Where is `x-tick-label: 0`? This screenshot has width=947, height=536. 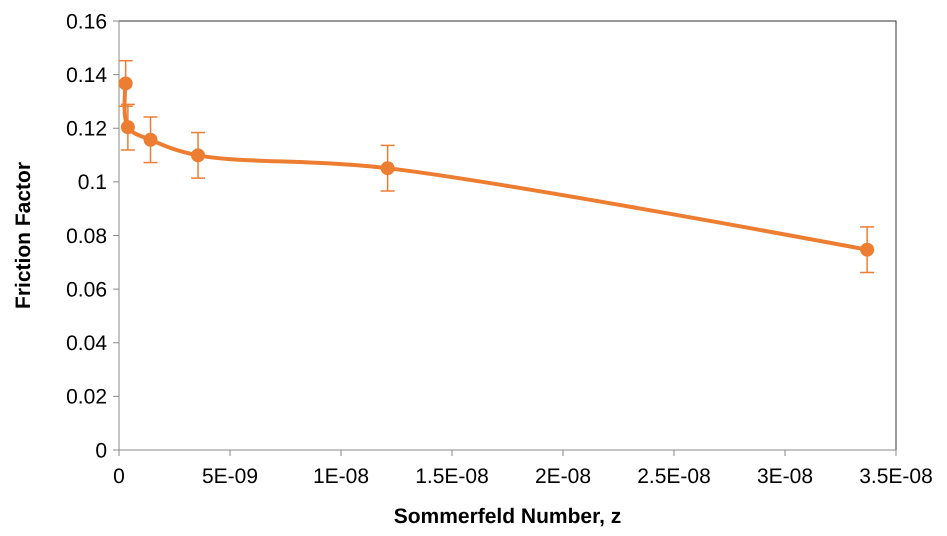 x-tick-label: 0 is located at coordinates (119, 476).